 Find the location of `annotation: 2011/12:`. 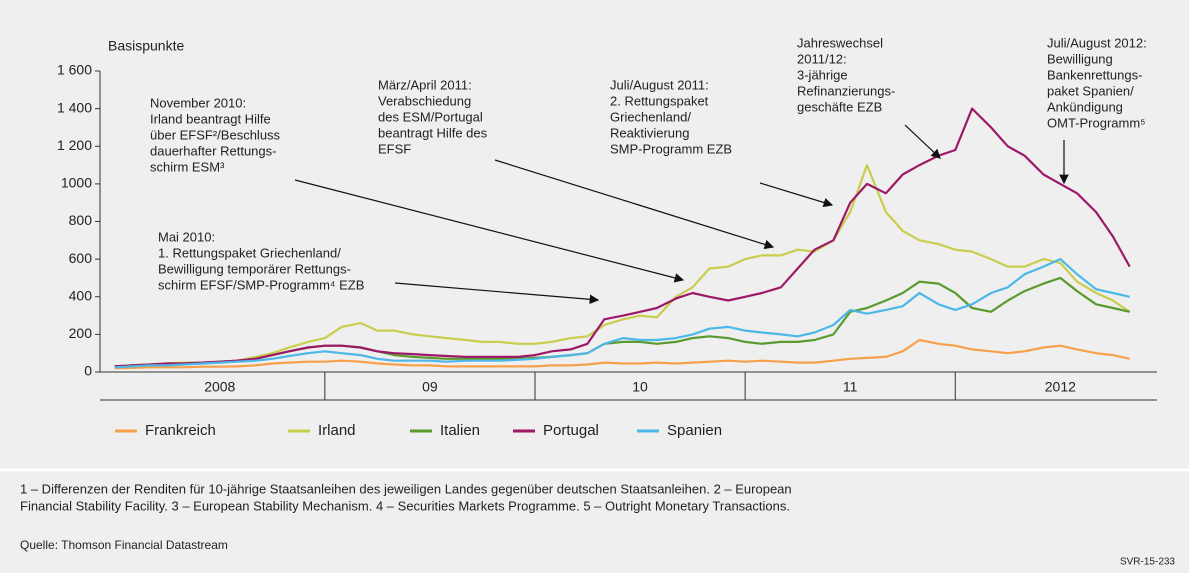

annotation: 2011/12: is located at coordinates (822, 58).